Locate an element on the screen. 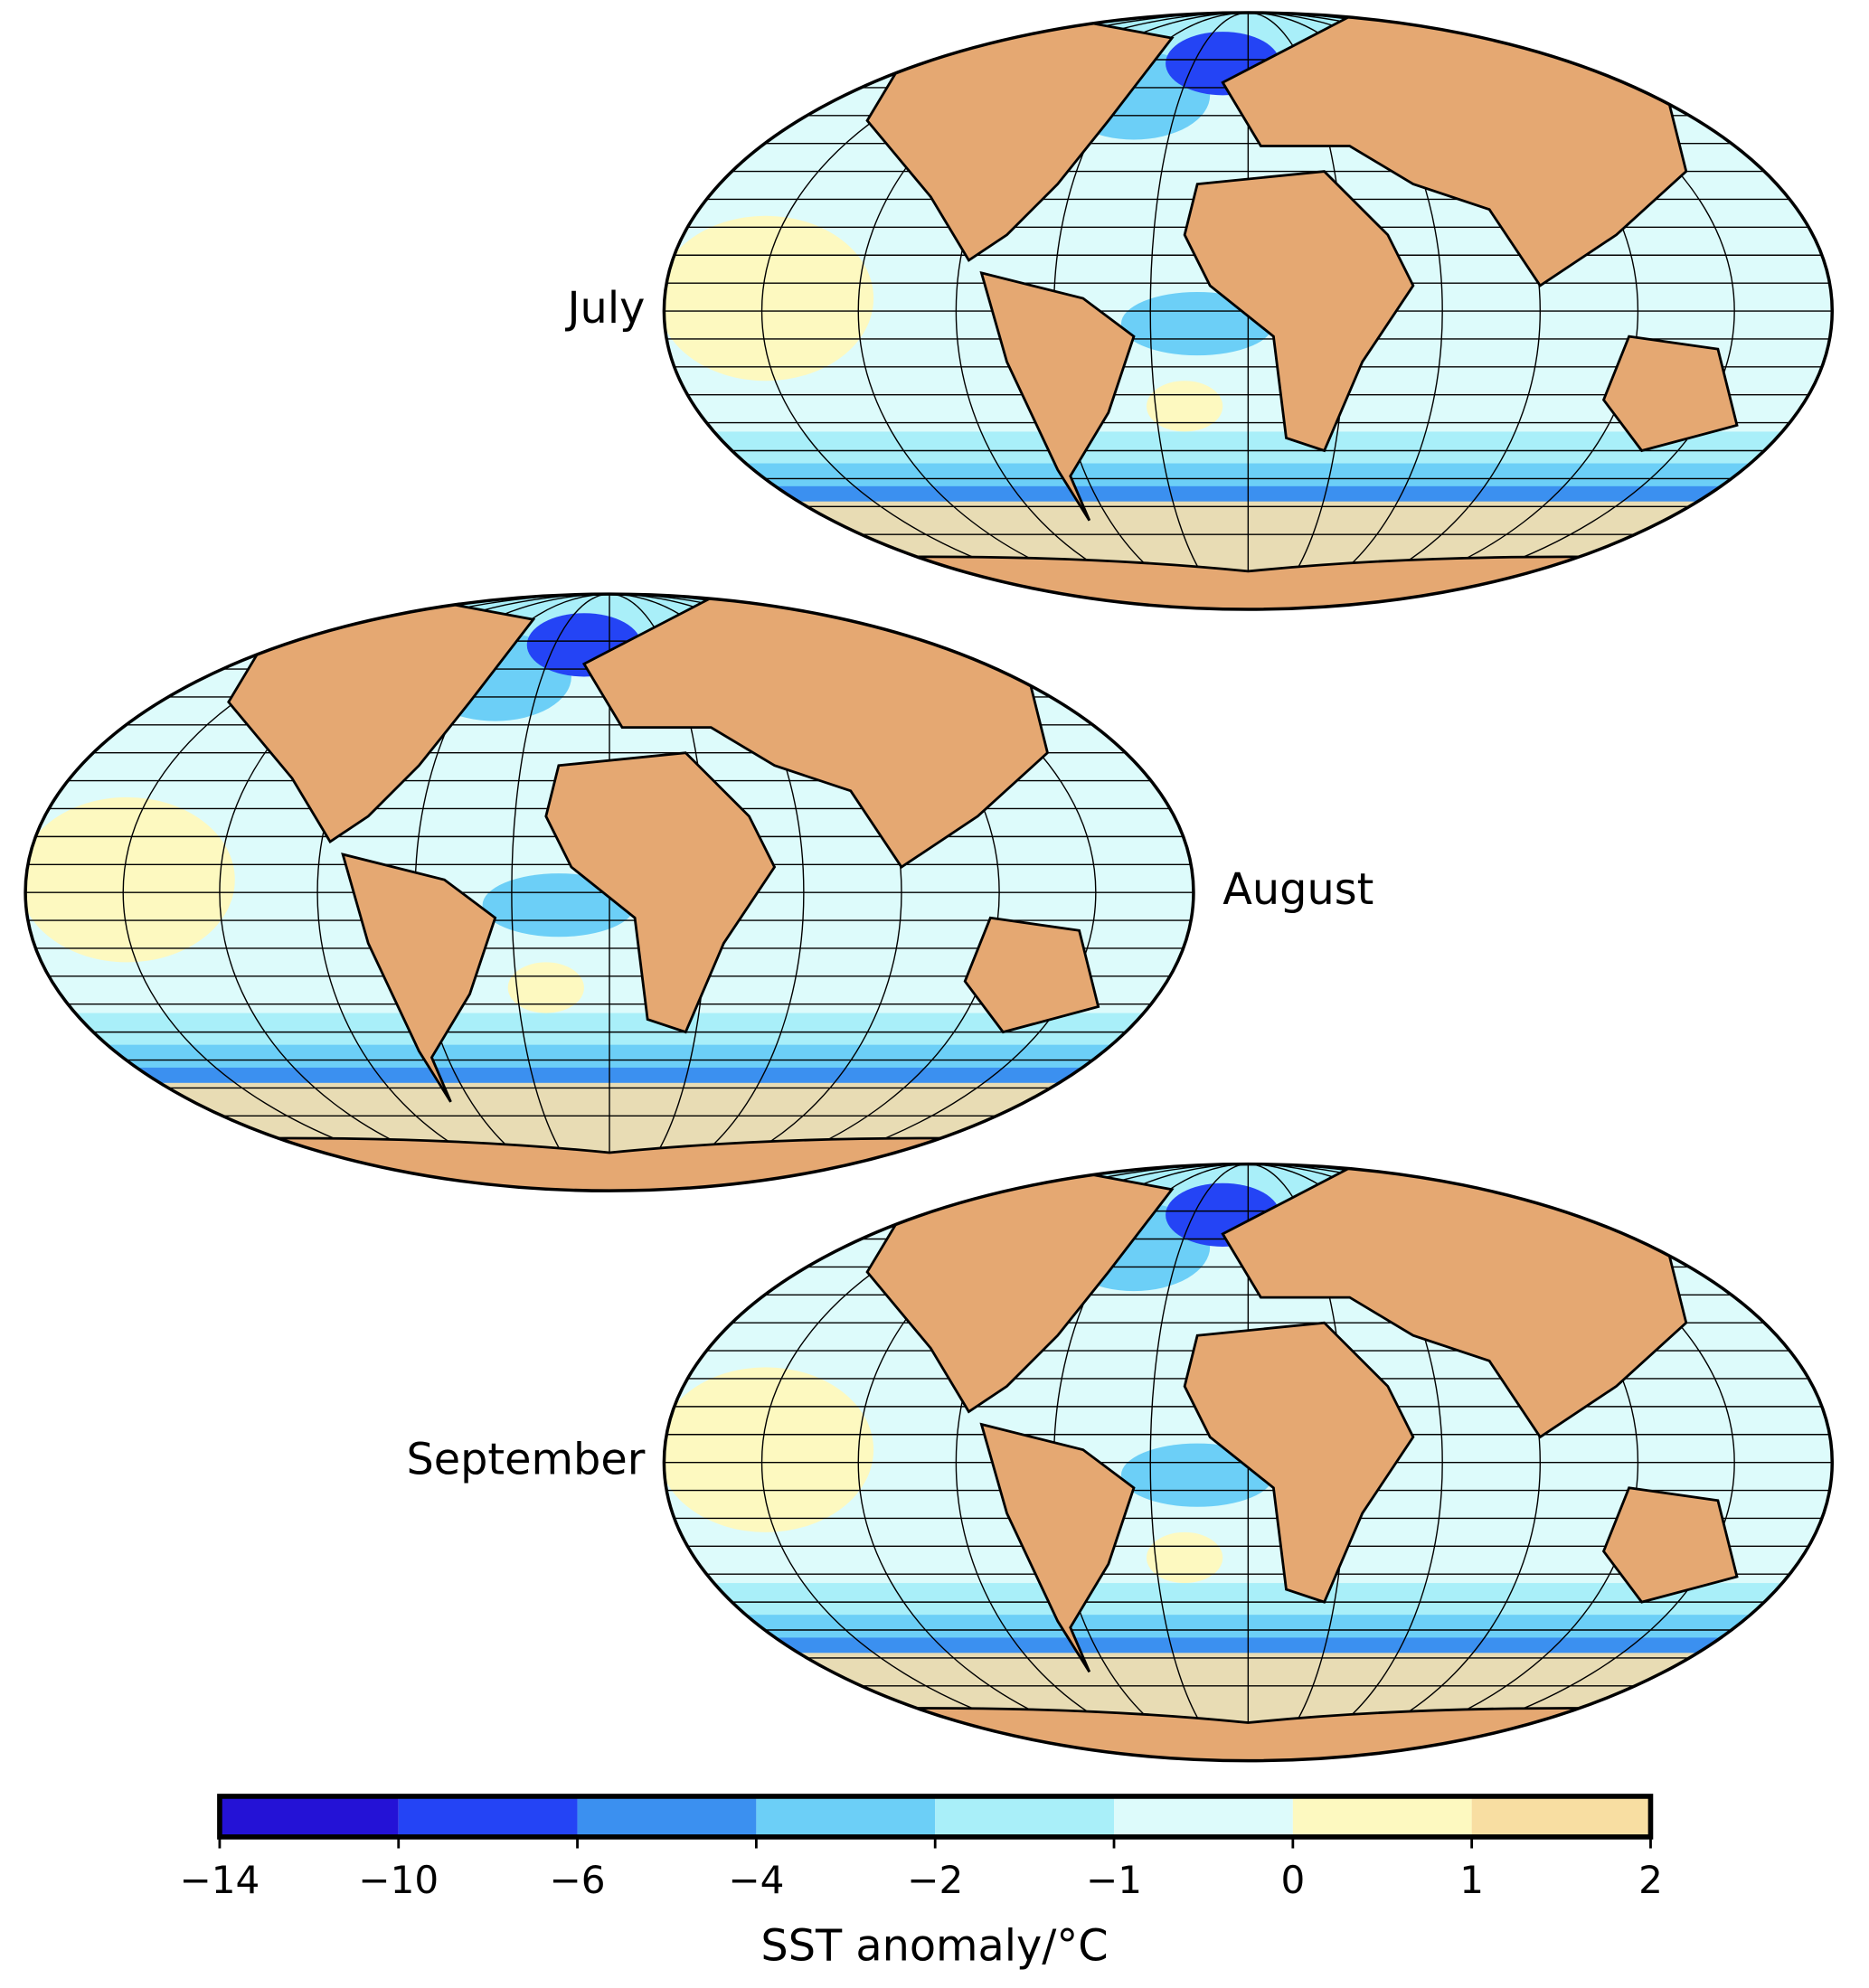 Image resolution: width=1869 pixels, height=1988 pixels. colorbar-label: SST anomaly/°C is located at coordinates (934, 1946).